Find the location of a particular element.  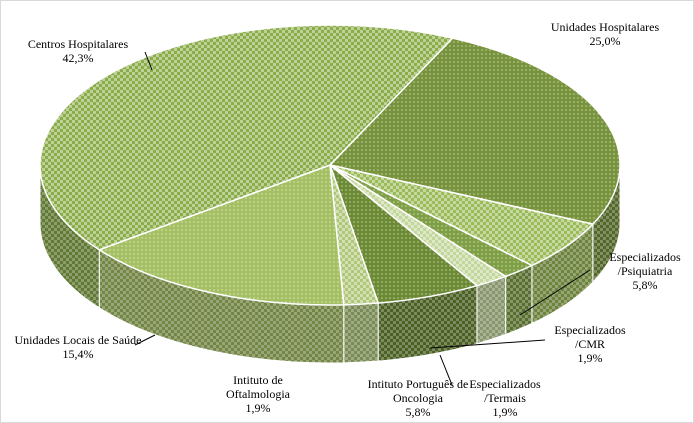

category-name: Intituto Português de Oncologia is located at coordinates (418, 391).